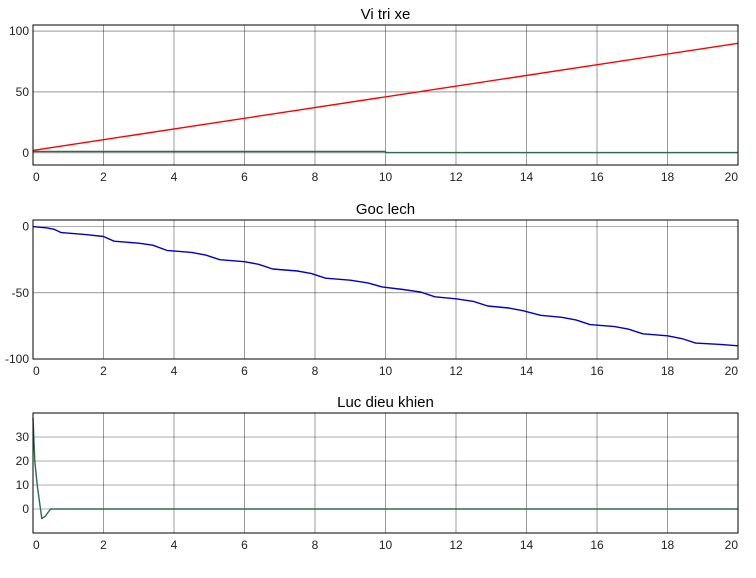 This screenshot has height=578, width=756. What do you see at coordinates (385, 209) in the screenshot?
I see `chart-title: Goc lech` at bounding box center [385, 209].